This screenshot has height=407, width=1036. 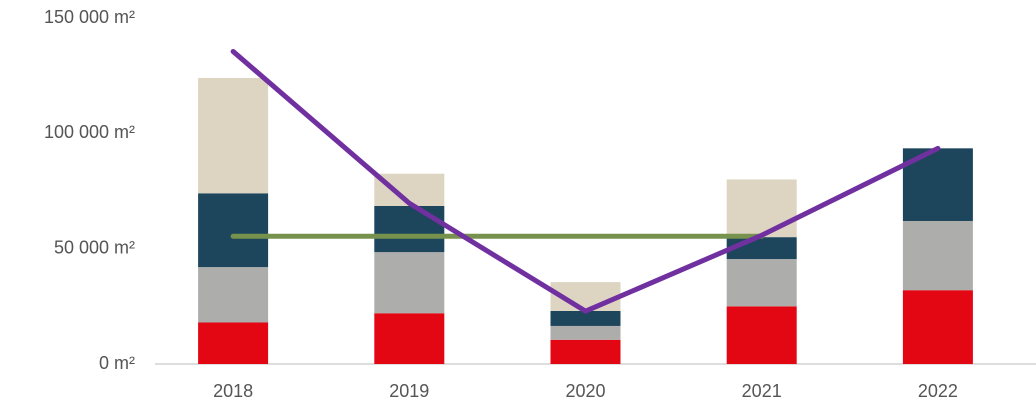 What do you see at coordinates (762, 391) in the screenshot?
I see `x-tick-label: 2021` at bounding box center [762, 391].